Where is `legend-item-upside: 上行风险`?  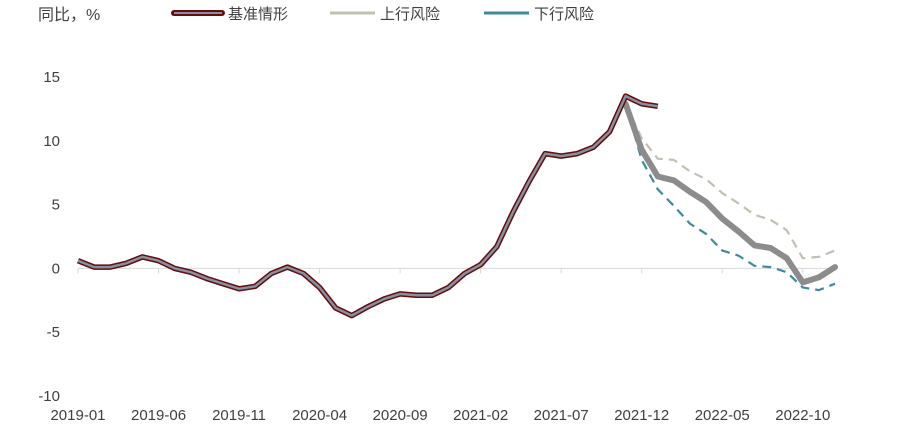 legend-item-upside: 上行风险 is located at coordinates (385, 14).